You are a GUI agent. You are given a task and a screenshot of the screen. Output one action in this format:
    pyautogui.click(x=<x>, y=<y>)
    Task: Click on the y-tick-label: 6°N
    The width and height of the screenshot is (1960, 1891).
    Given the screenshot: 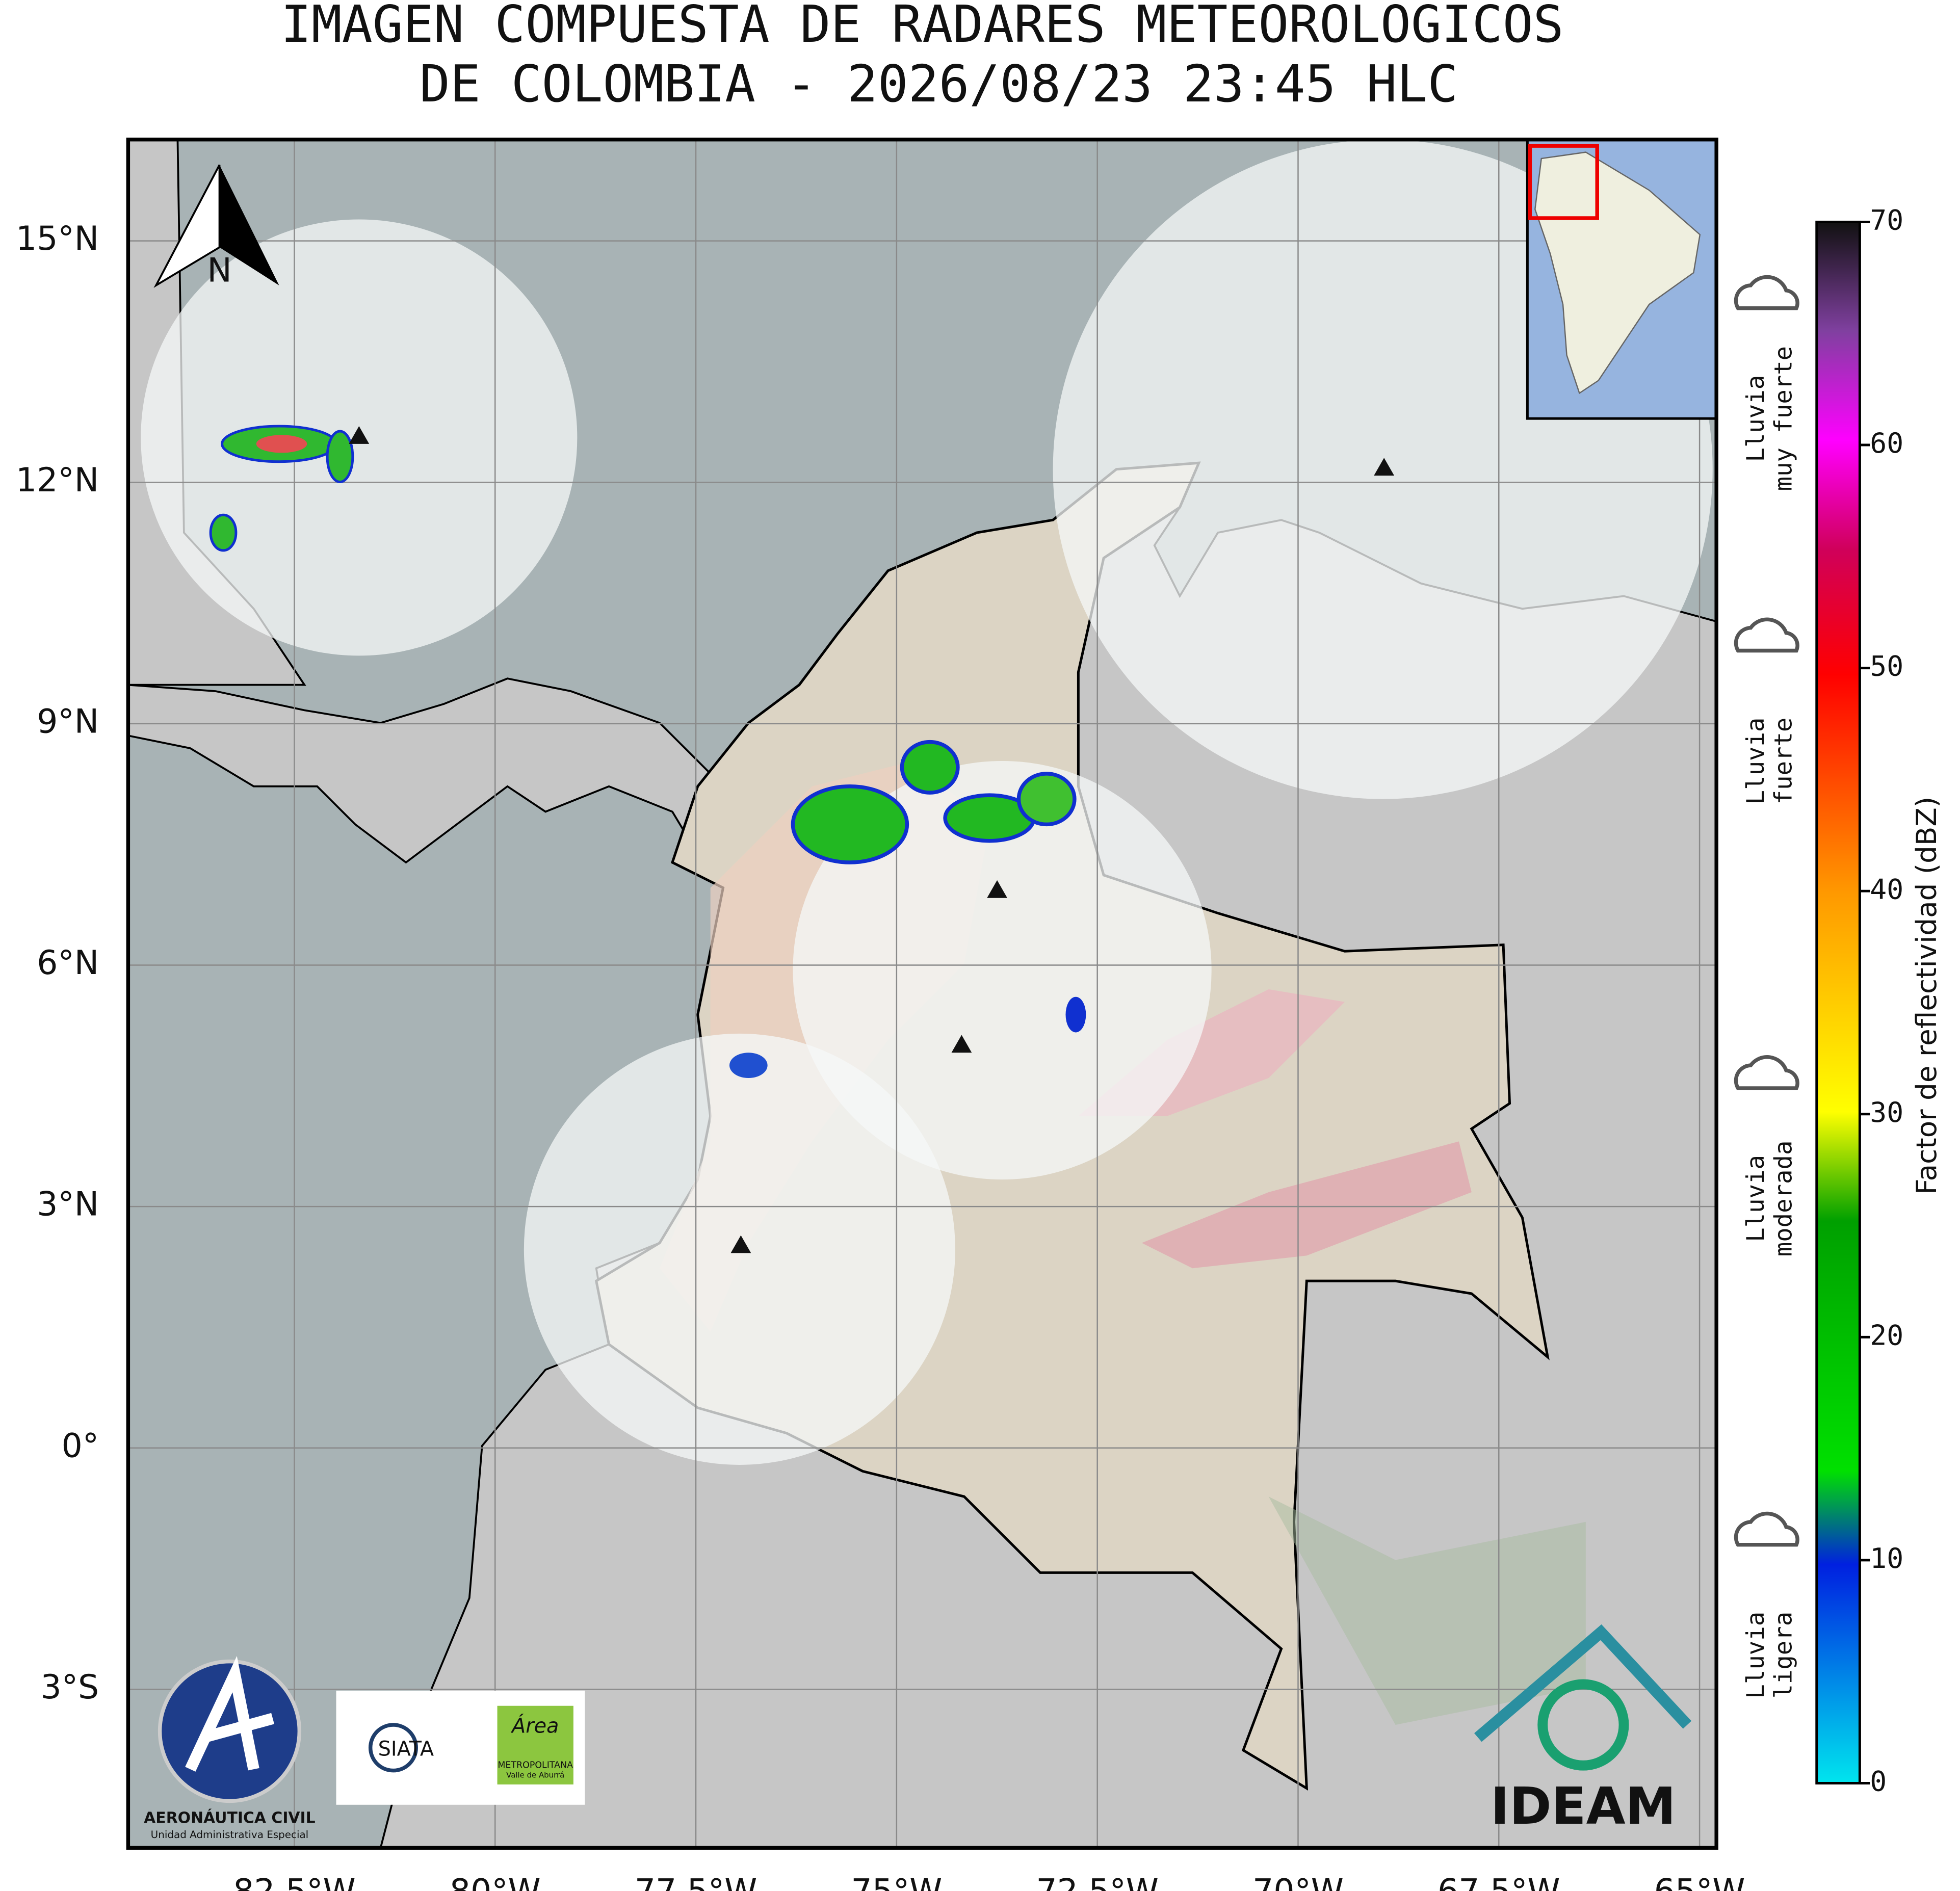 What is the action you would take?
    pyautogui.click(x=68, y=963)
    